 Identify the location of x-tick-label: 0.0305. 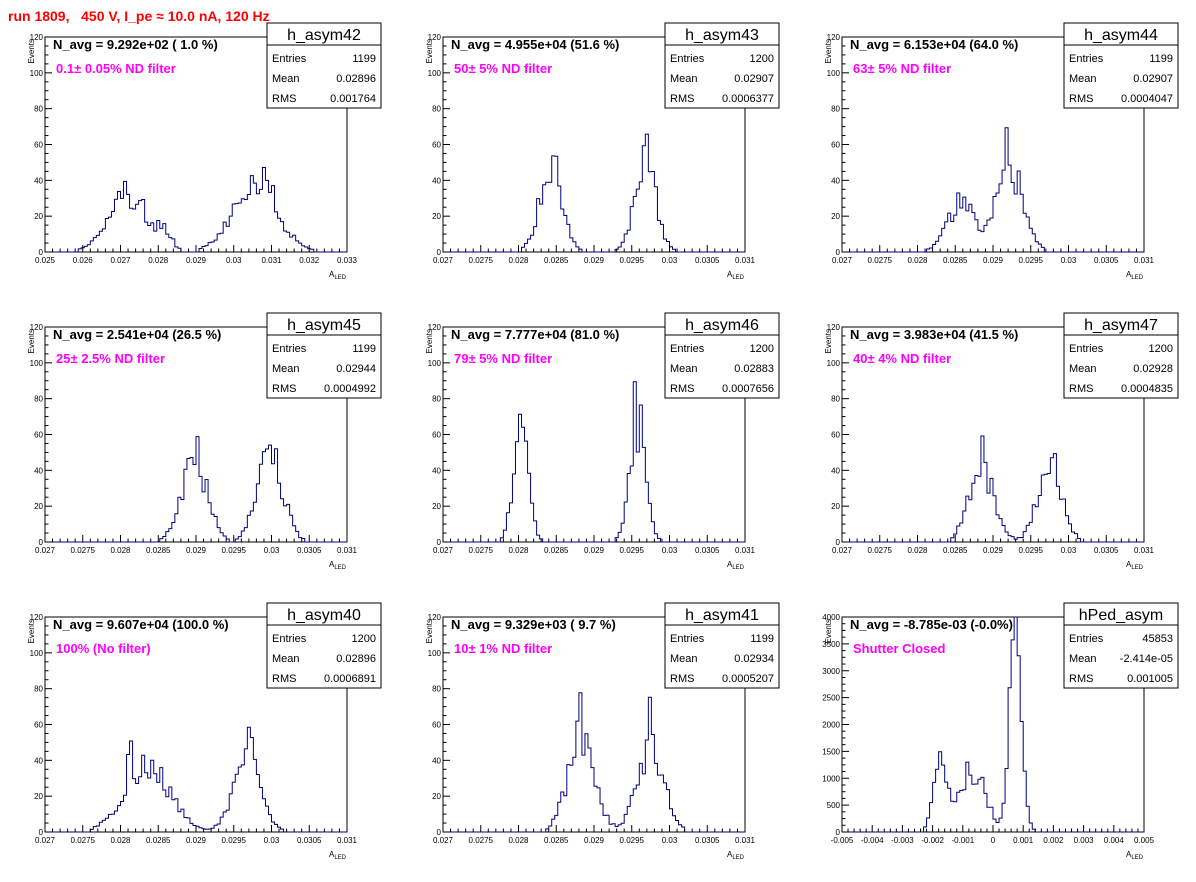
(309, 840).